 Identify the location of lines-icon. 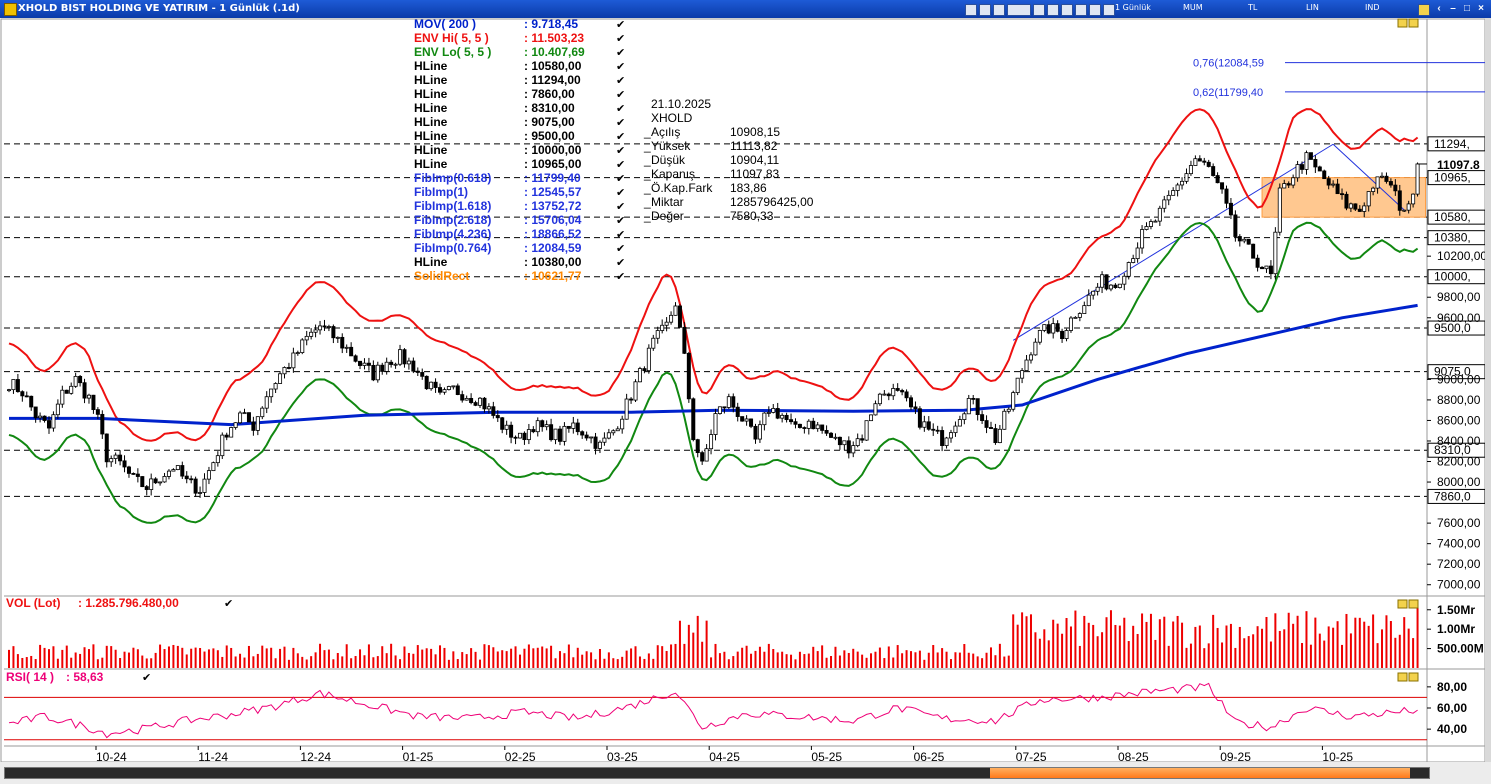
(1053, 10).